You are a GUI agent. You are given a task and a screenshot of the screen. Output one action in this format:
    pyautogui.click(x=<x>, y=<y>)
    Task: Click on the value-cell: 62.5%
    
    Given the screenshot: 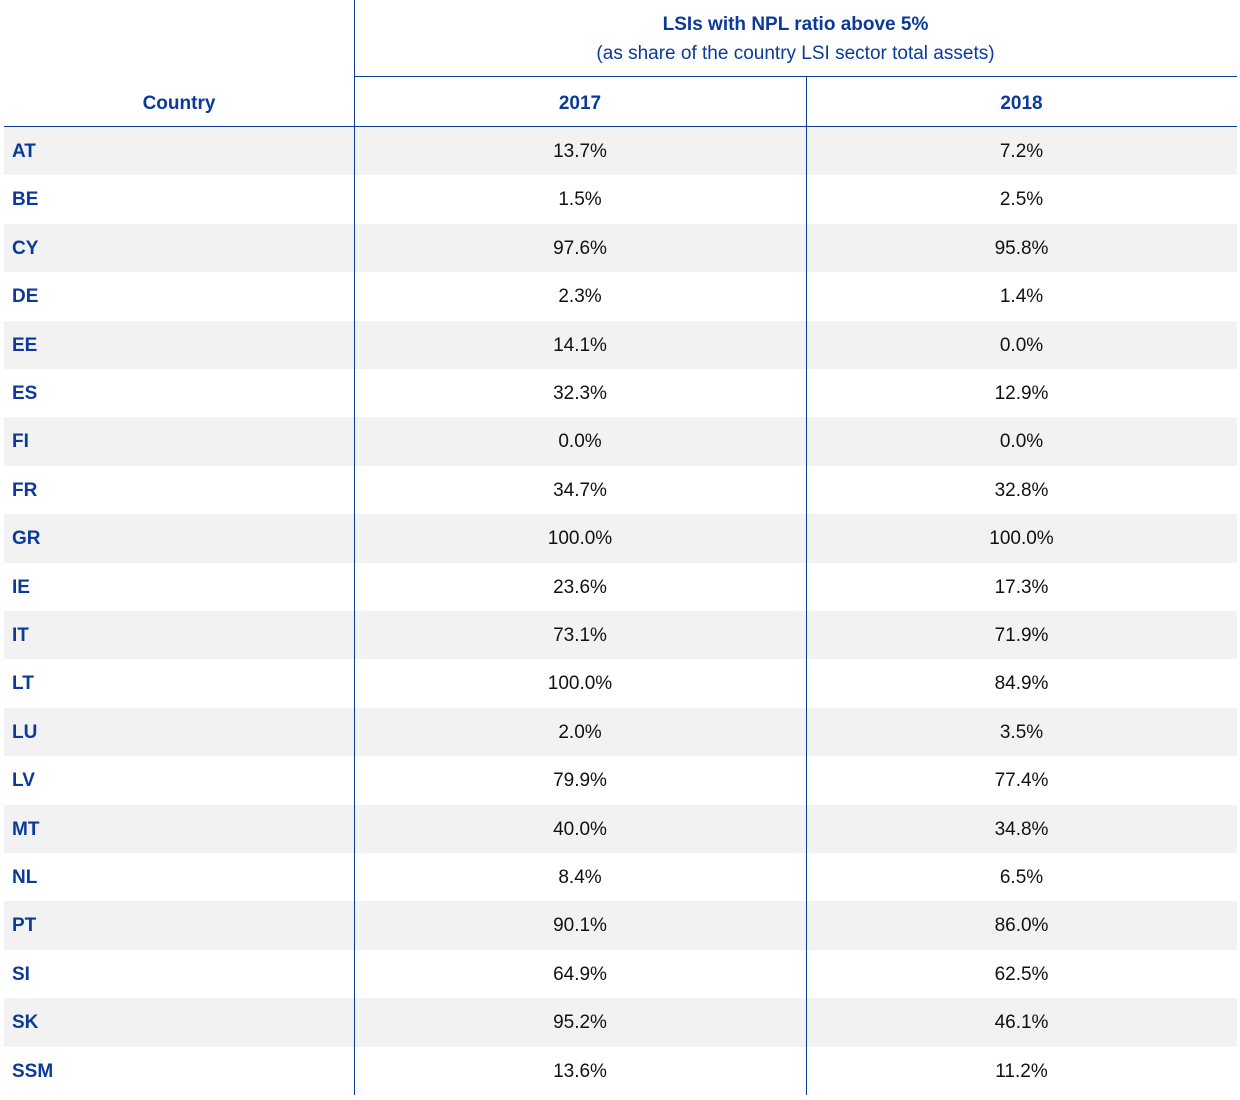 What is the action you would take?
    pyautogui.click(x=1021, y=974)
    